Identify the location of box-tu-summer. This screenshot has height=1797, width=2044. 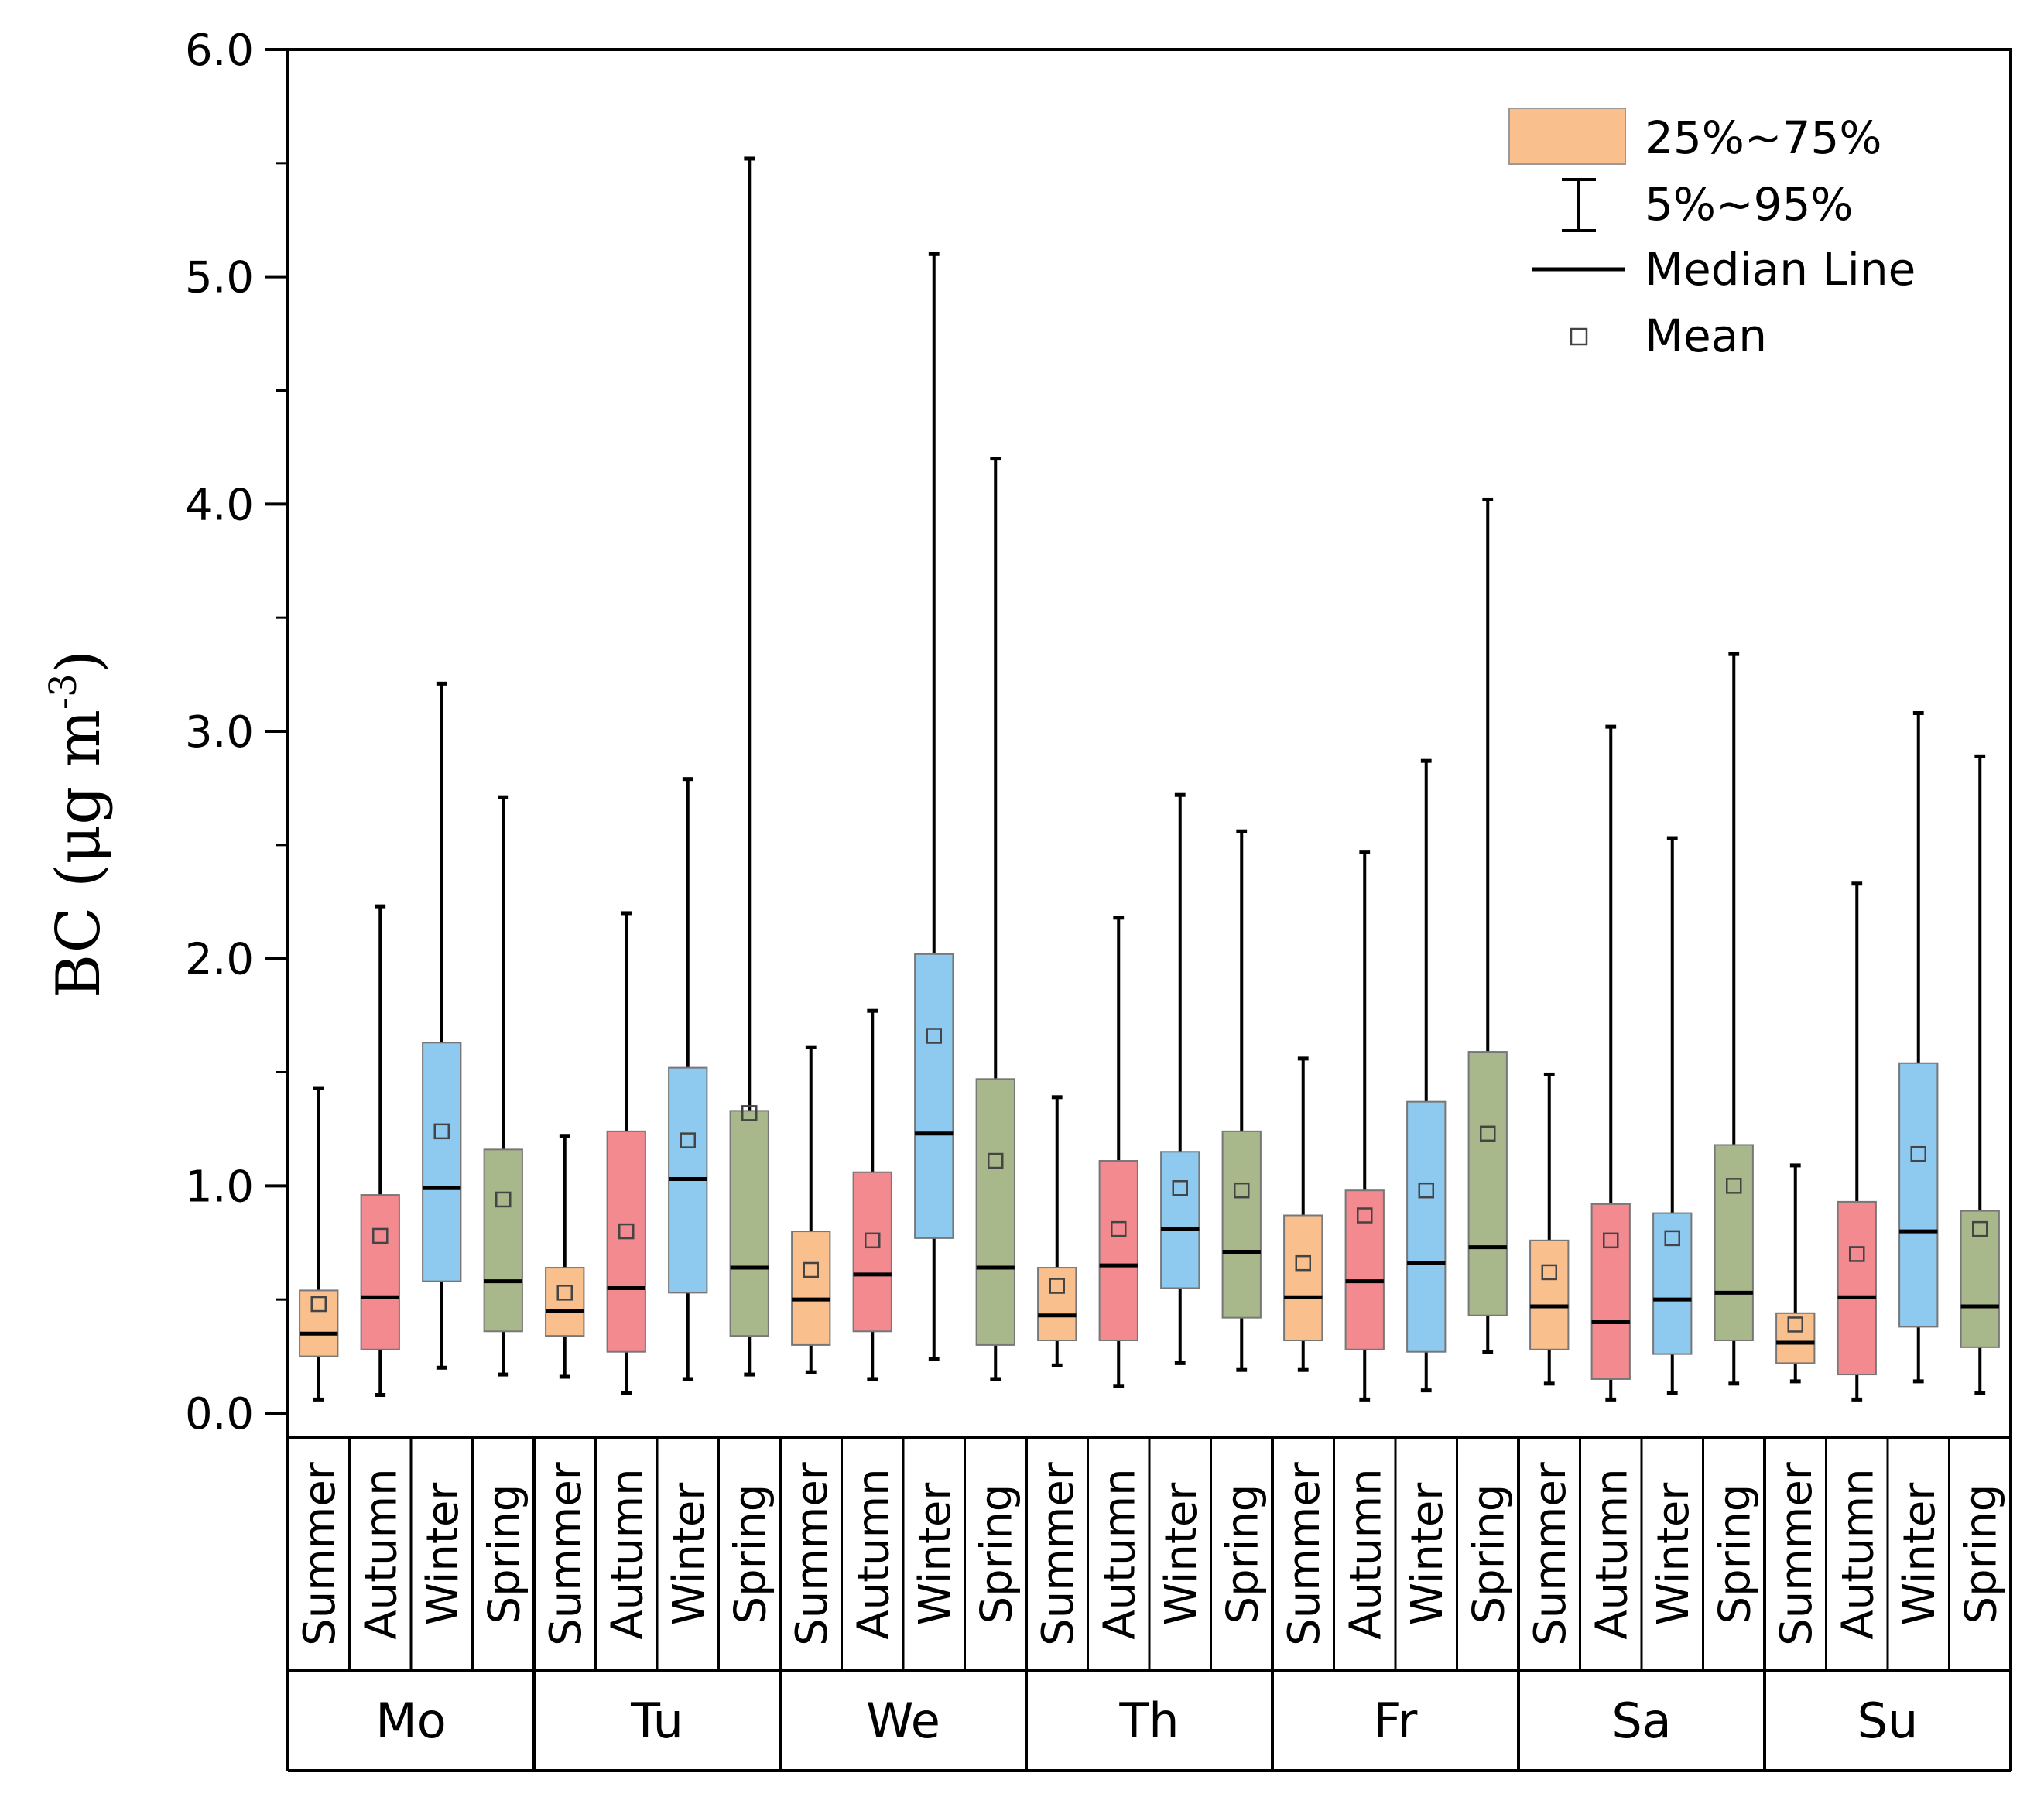
(565, 1256).